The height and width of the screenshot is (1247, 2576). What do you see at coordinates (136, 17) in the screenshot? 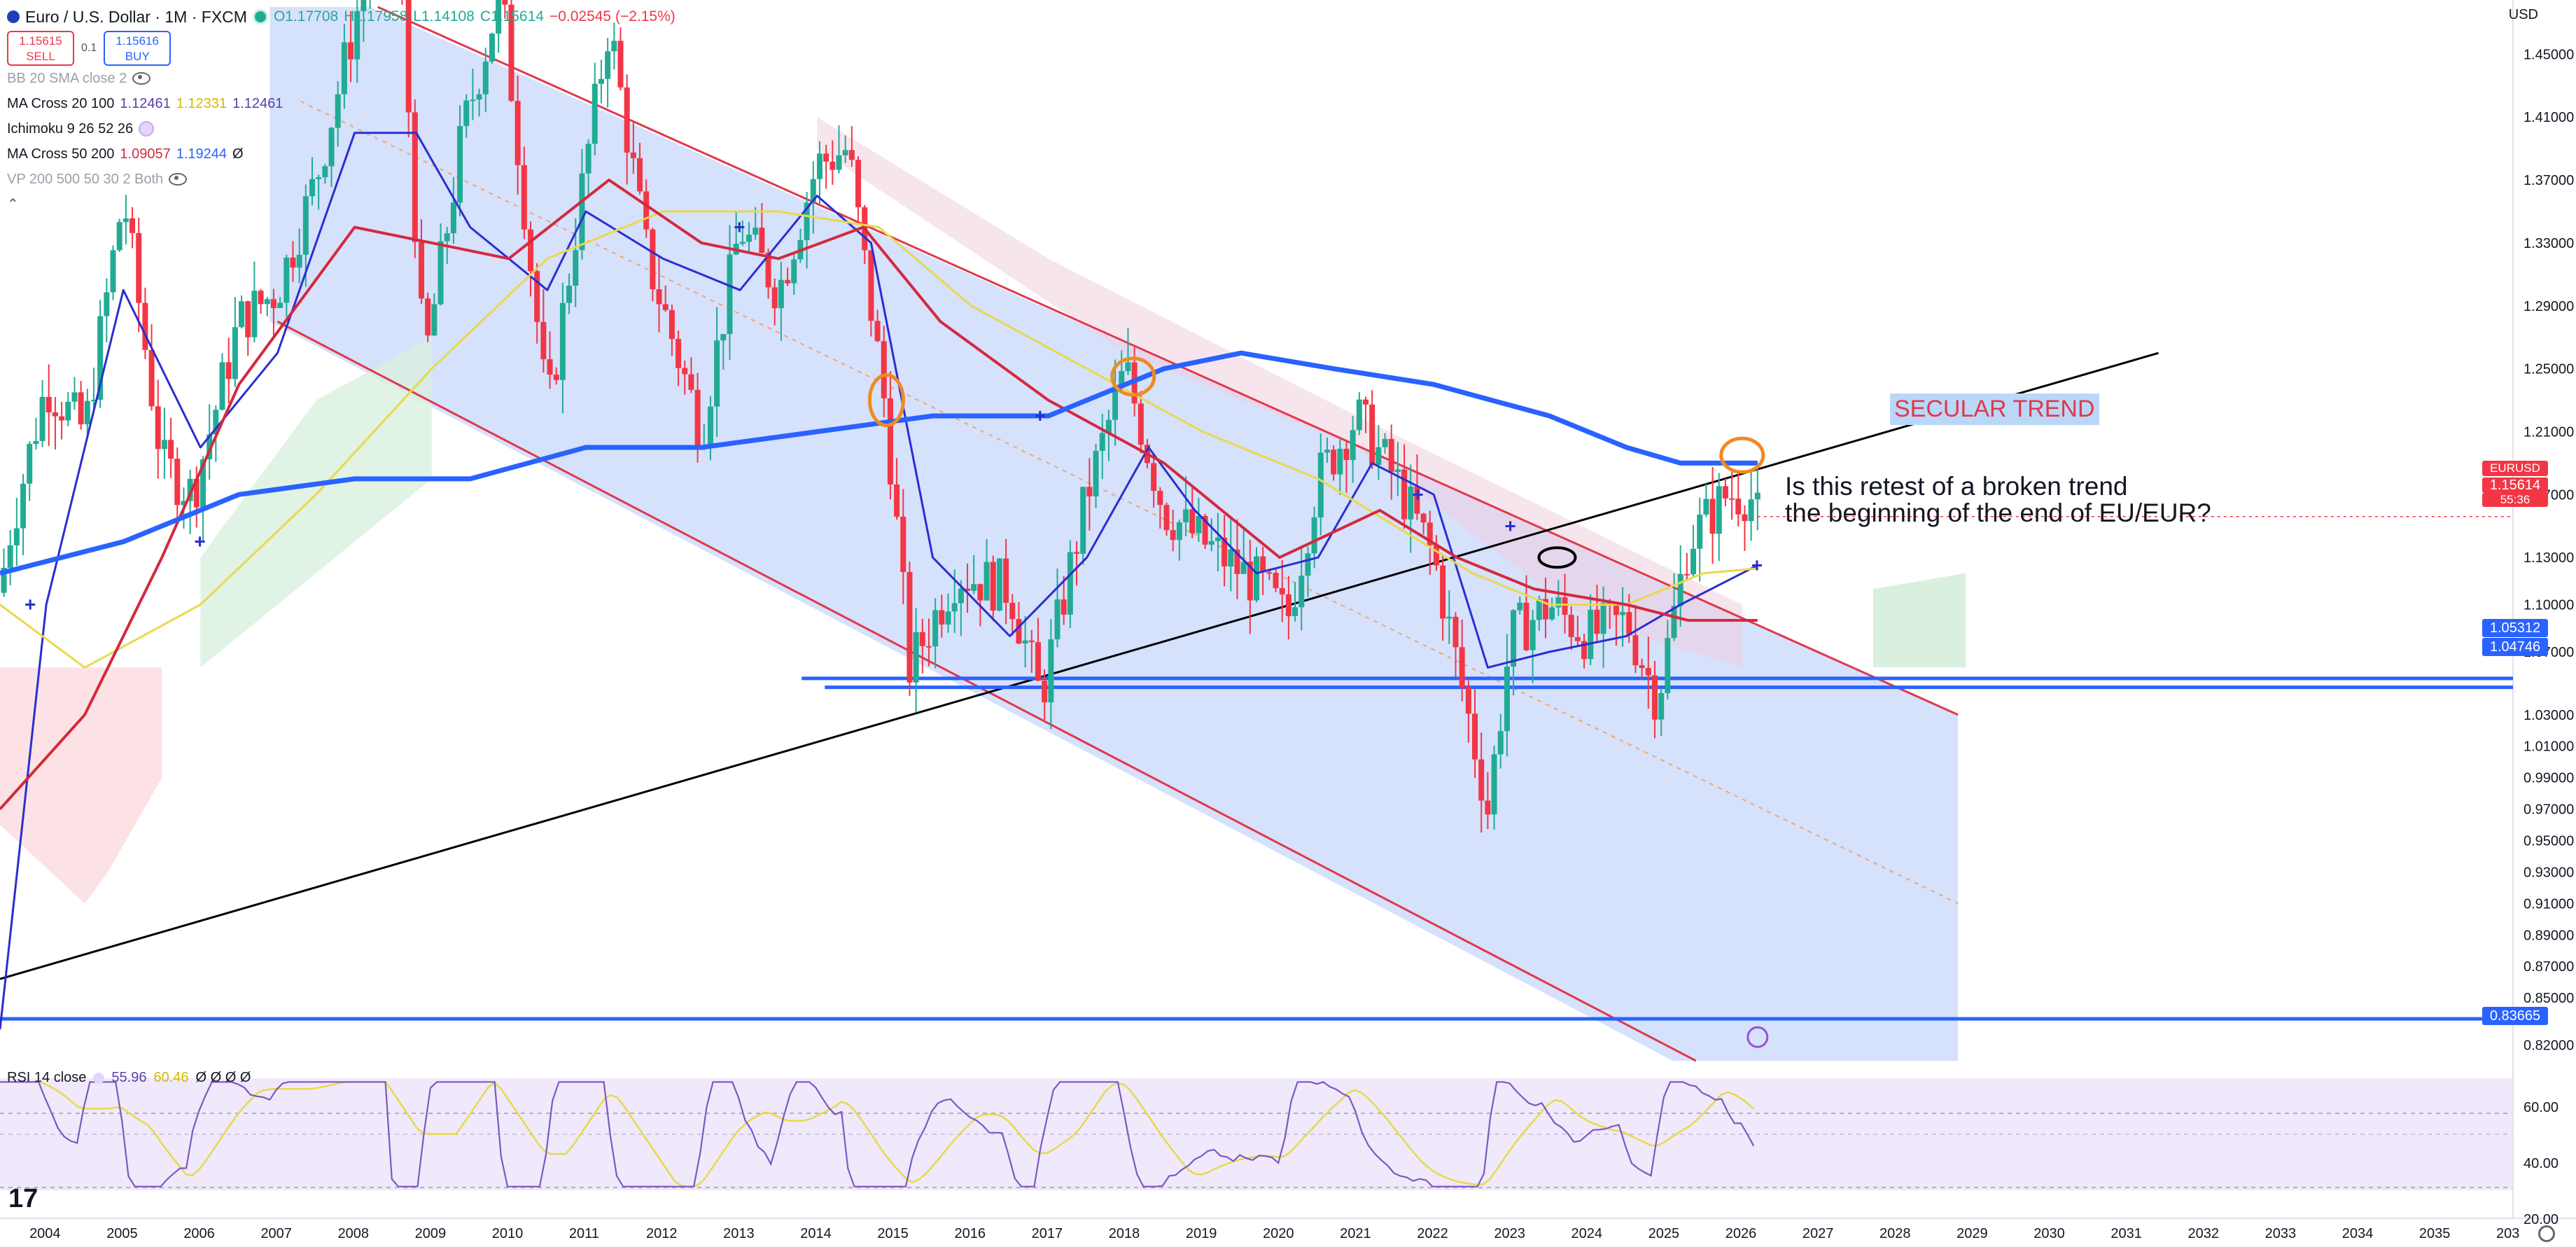
I see `symbol-title: Euro / U.S. Dollar · 1M · FXCM` at bounding box center [136, 17].